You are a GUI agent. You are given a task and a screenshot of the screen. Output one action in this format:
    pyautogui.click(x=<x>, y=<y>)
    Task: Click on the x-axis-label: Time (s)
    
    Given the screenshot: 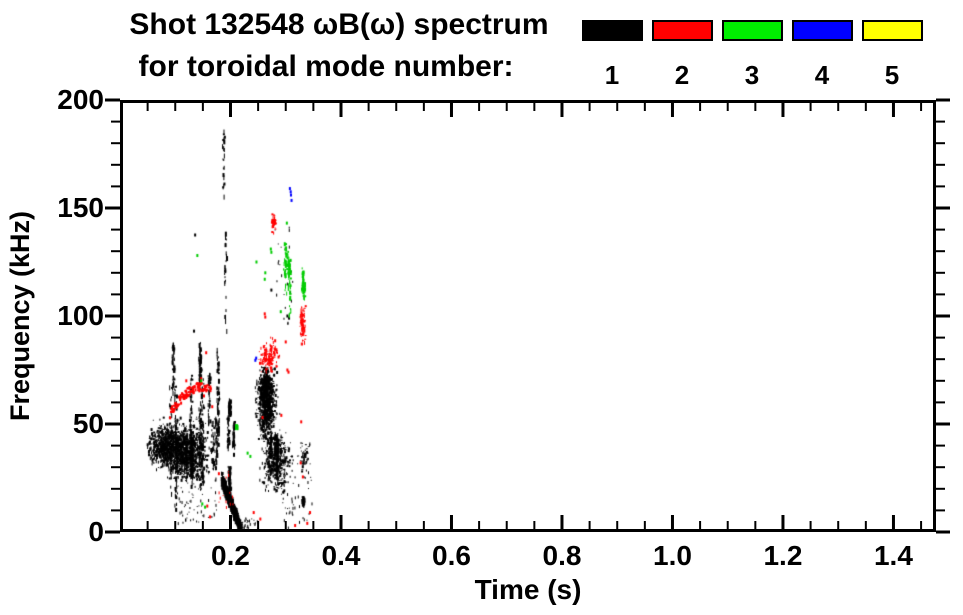 What is the action you would take?
    pyautogui.click(x=528, y=589)
    